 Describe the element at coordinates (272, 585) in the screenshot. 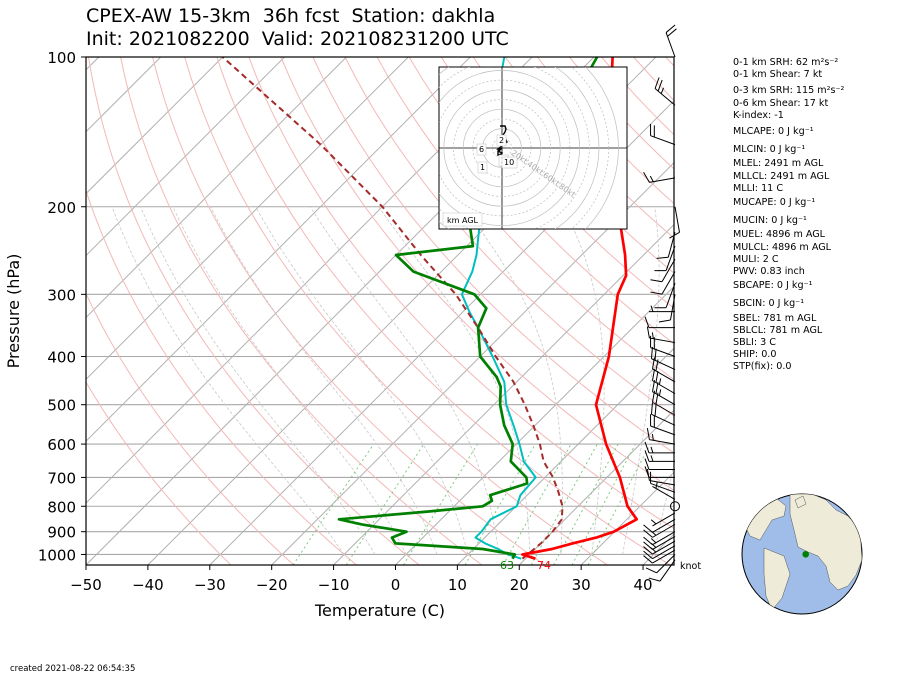

I see `x-tick-label: −20` at that location.